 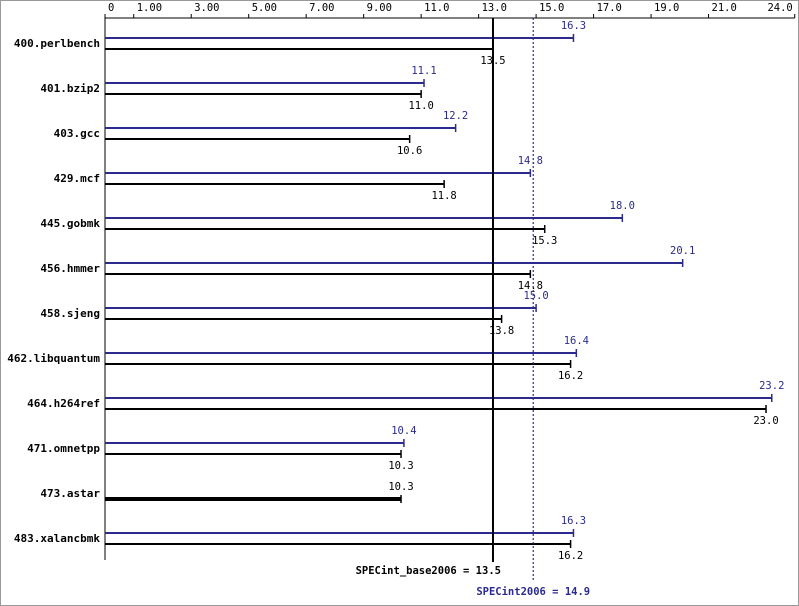 What do you see at coordinates (321, 8) in the screenshot?
I see `x-tick-label: 7.00` at bounding box center [321, 8].